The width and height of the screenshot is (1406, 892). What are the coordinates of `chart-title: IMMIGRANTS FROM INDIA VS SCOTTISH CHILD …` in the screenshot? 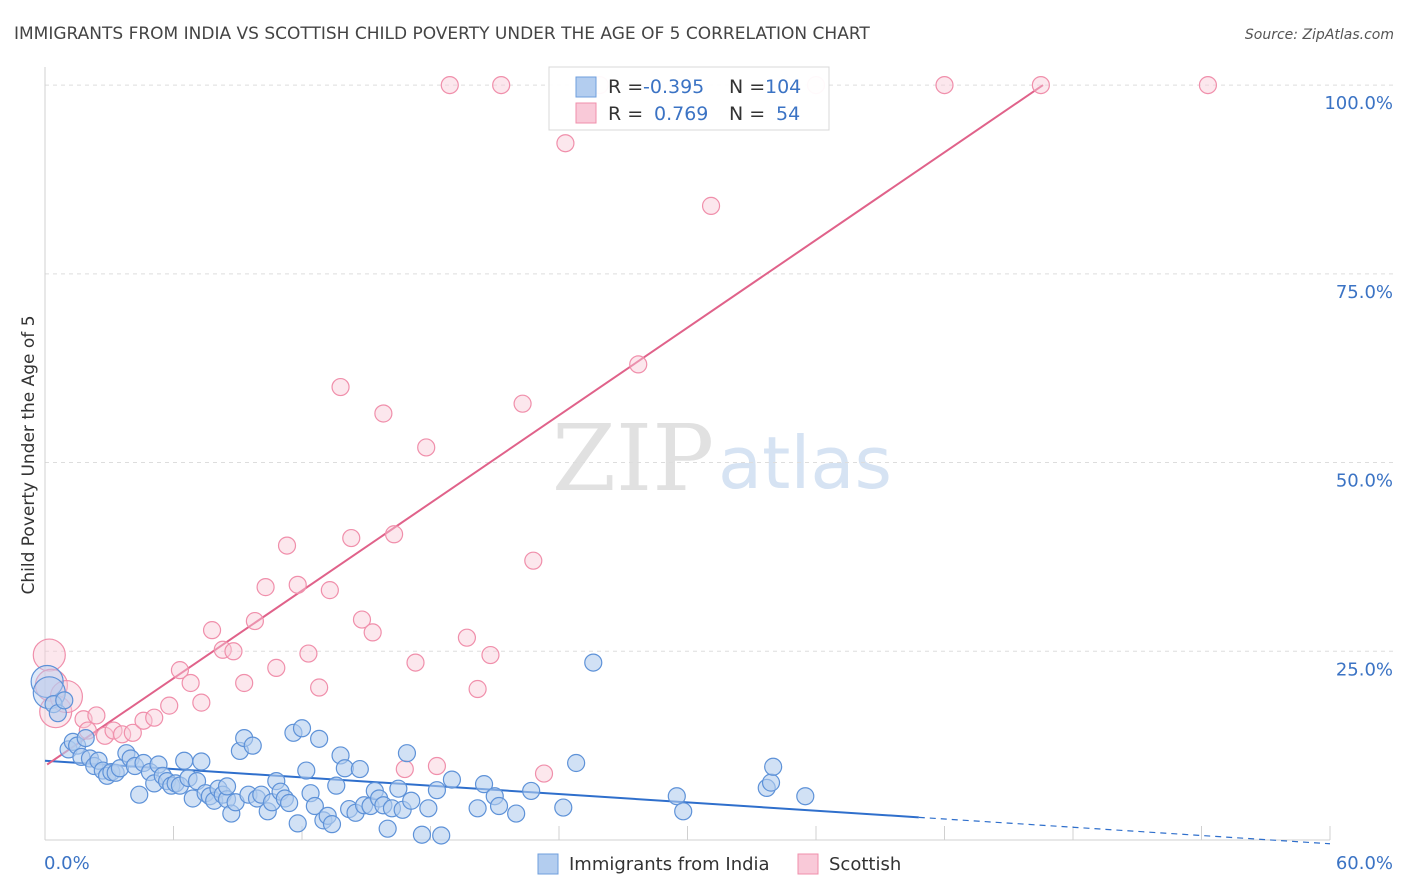 It's located at (442, 34).